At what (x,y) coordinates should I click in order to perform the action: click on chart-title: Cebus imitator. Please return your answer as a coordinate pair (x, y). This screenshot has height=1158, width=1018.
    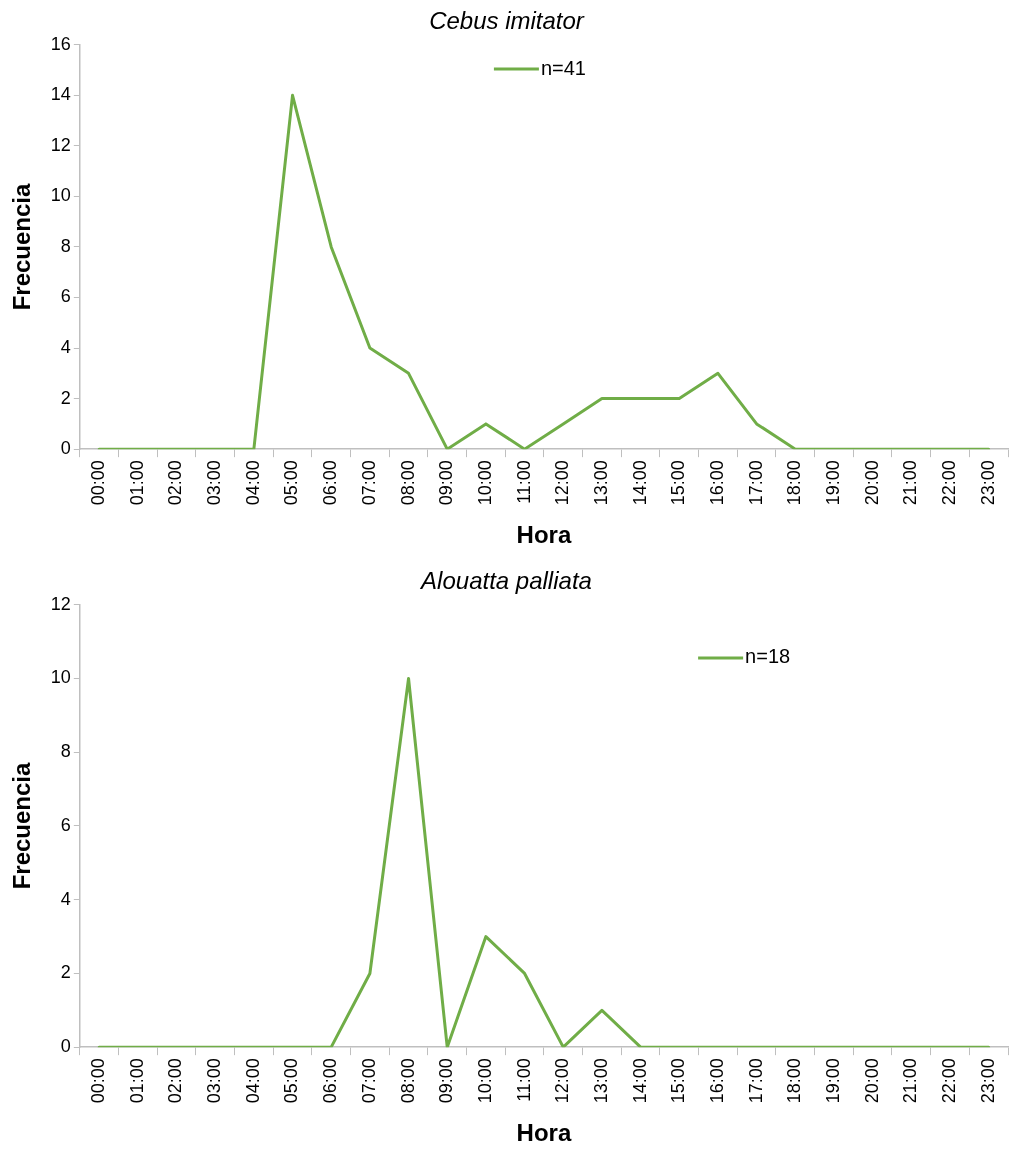
    Looking at the image, I should click on (507, 21).